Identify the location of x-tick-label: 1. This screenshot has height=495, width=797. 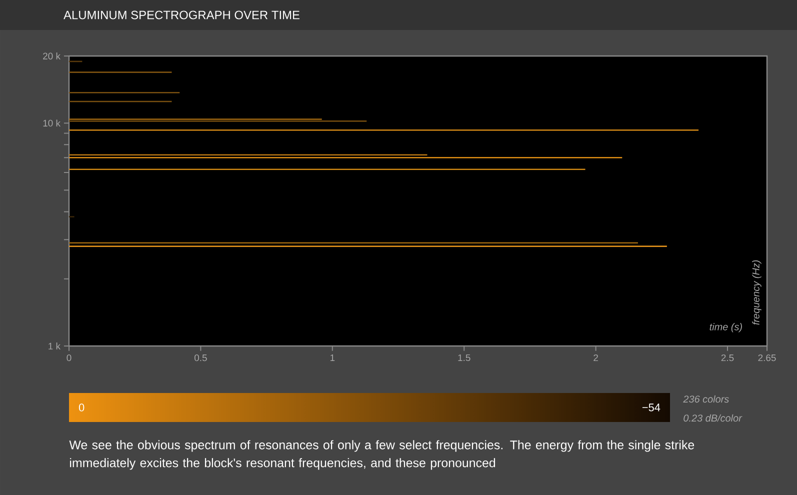
(332, 357).